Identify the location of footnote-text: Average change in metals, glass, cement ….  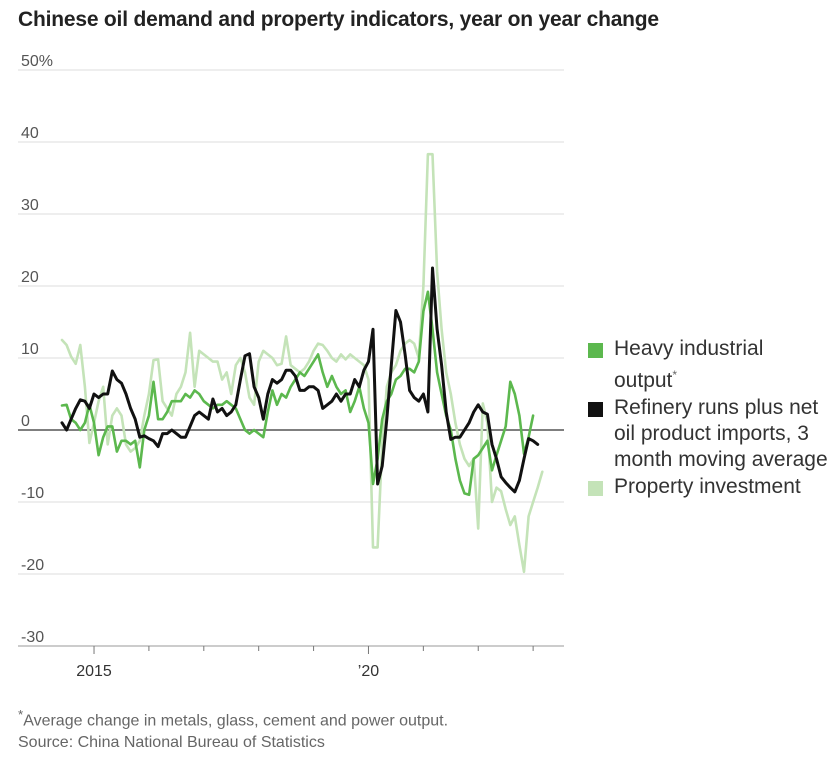
(236, 721).